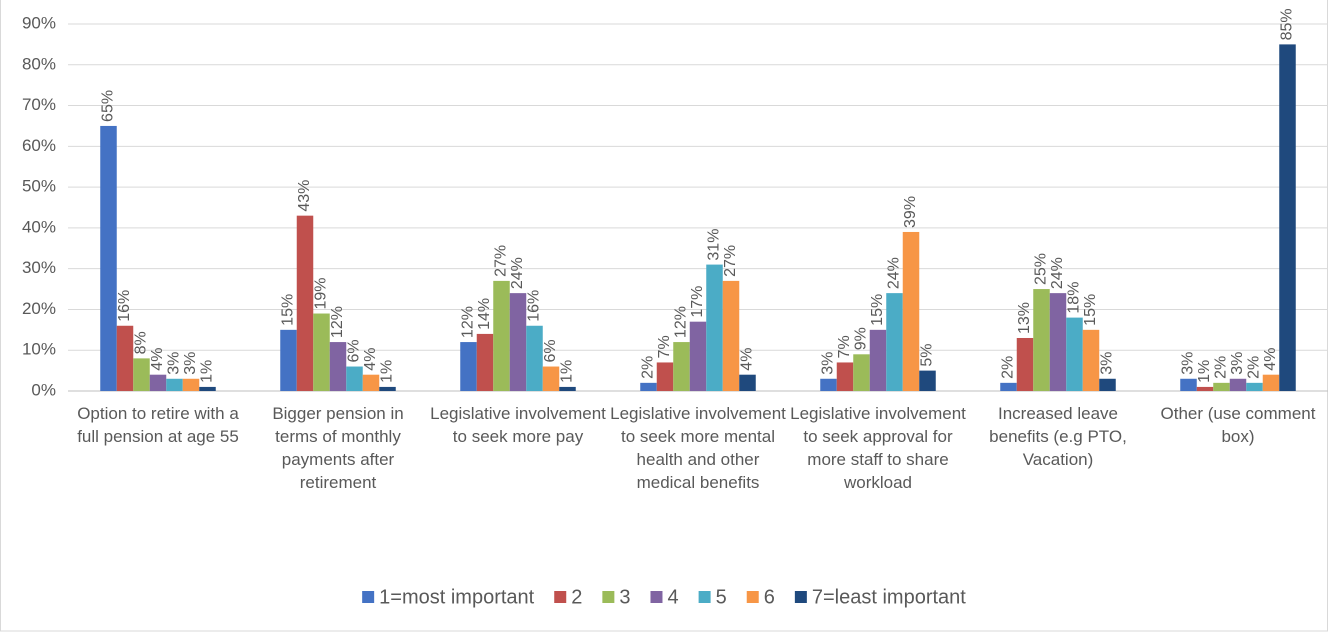 The width and height of the screenshot is (1328, 632). I want to click on y-tick-label: 20%, so click(39, 308).